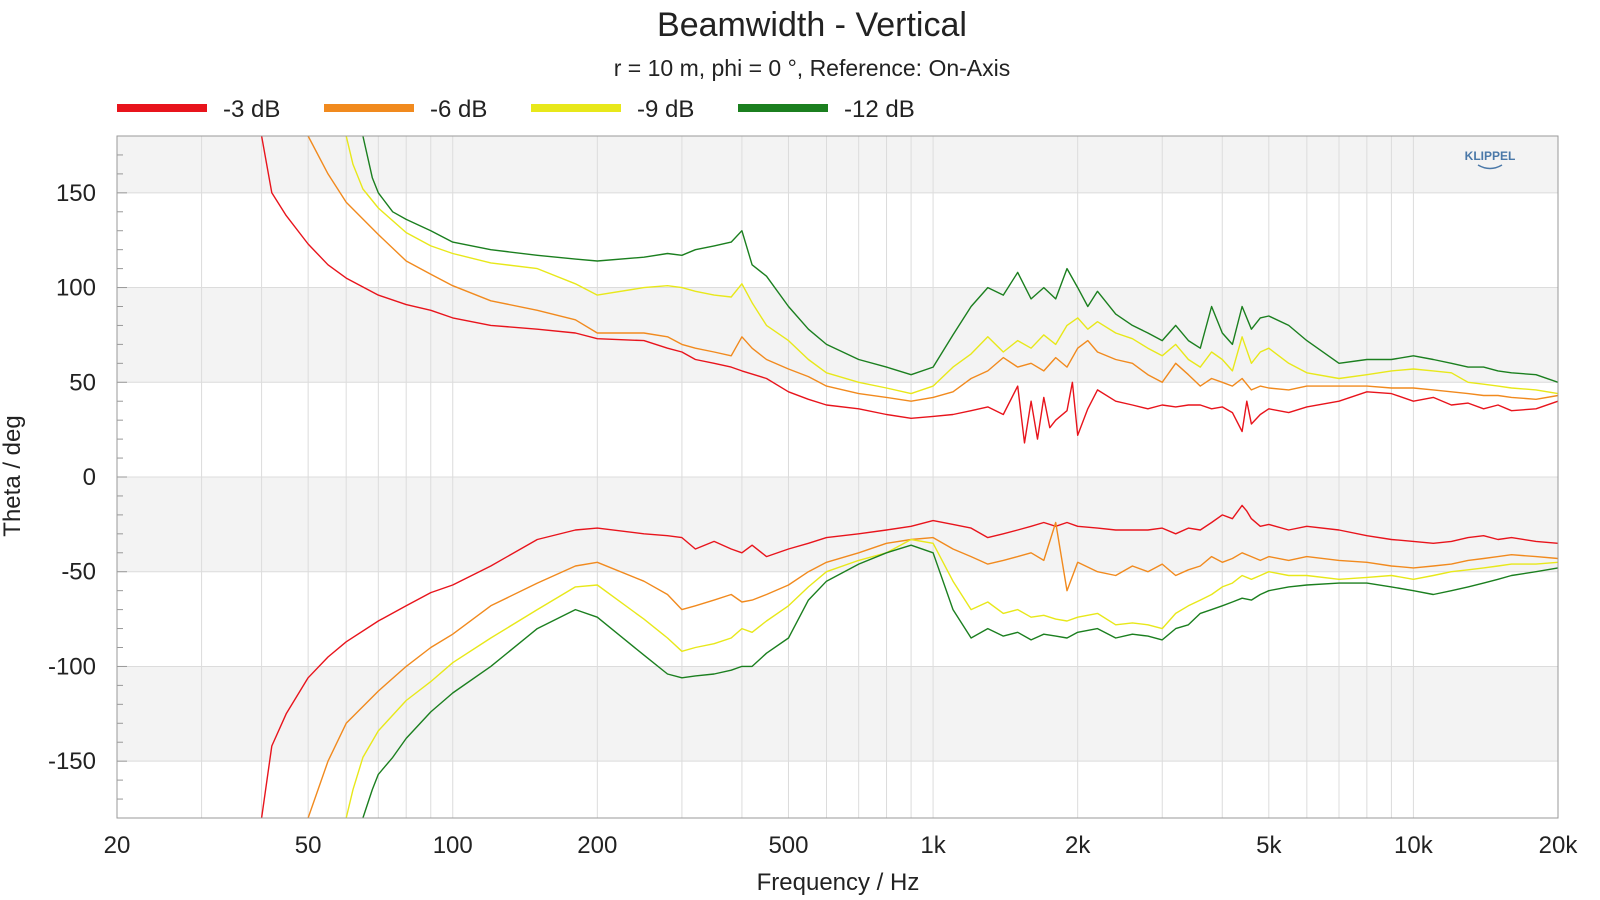  What do you see at coordinates (78, 572) in the screenshot?
I see `y-tick-label: -50` at bounding box center [78, 572].